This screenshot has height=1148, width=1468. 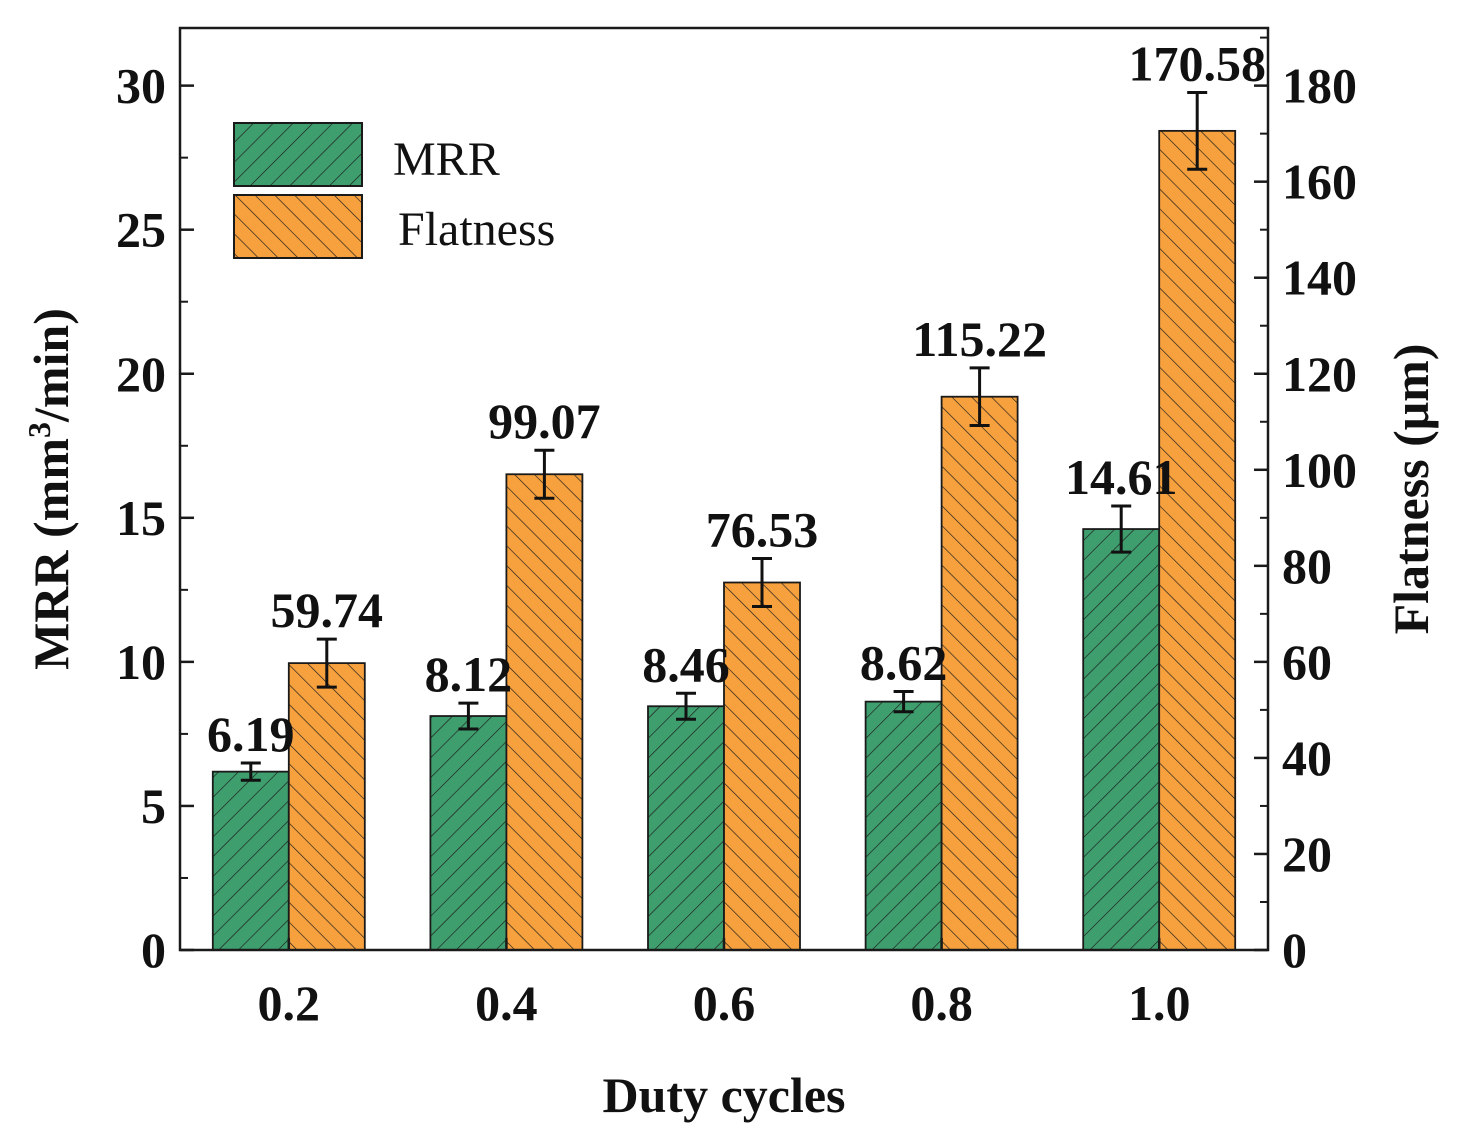 I want to click on right-axis-label: Flatness (μm), so click(x=1411, y=489).